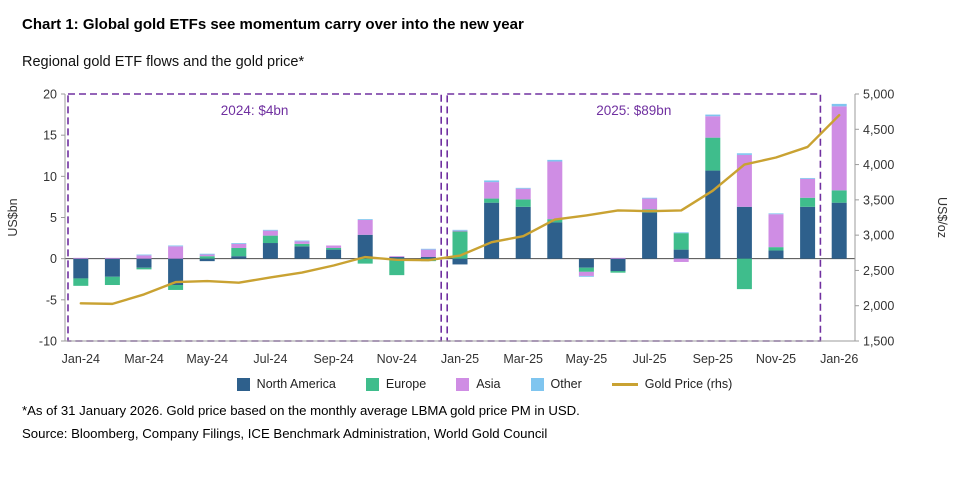  I want to click on legend-swatch-north-america-icon, so click(243, 384).